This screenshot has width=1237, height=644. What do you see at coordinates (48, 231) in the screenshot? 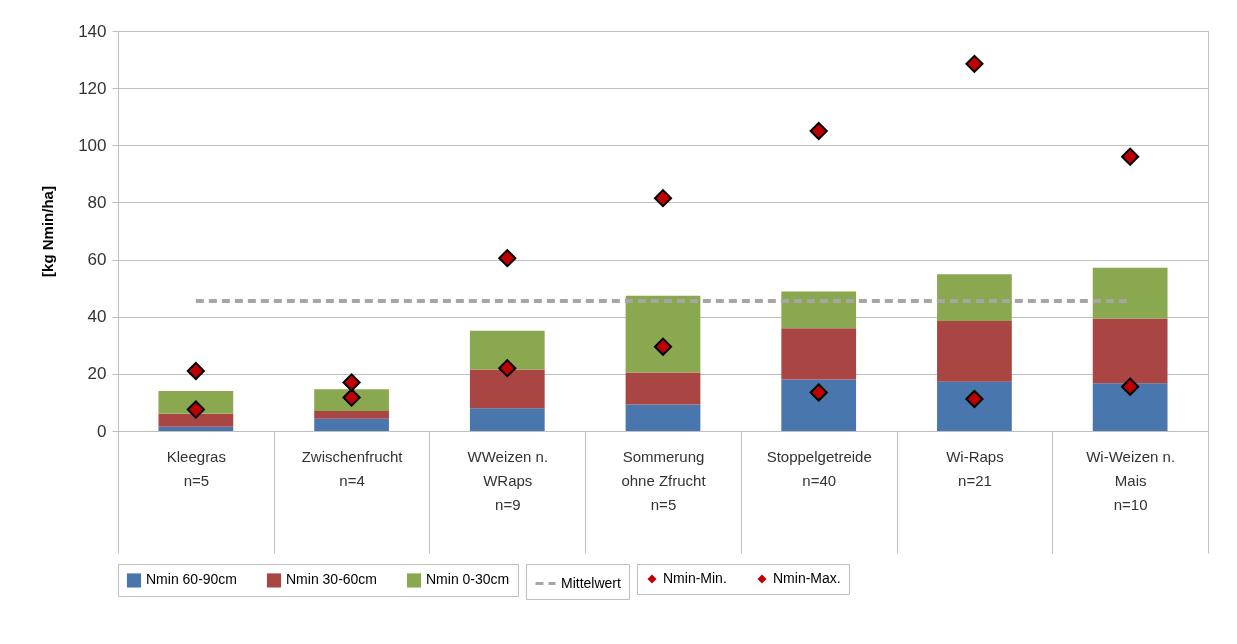
I see `y-axis-title: [kg Nmin/ha]` at bounding box center [48, 231].